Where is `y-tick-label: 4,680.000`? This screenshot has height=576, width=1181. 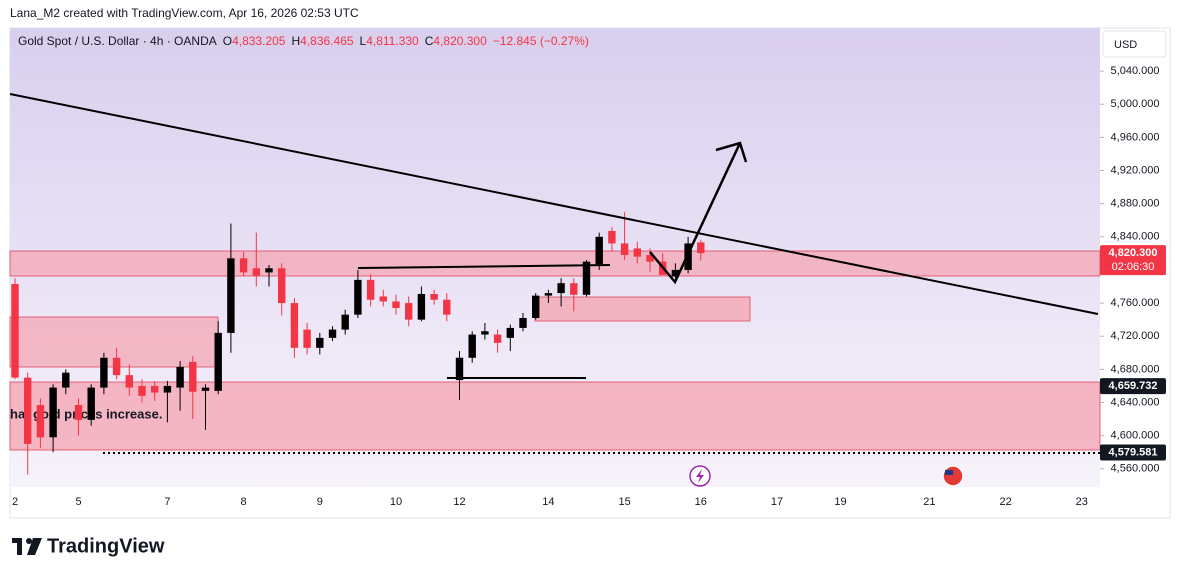
y-tick-label: 4,680.000 is located at coordinates (1135, 369).